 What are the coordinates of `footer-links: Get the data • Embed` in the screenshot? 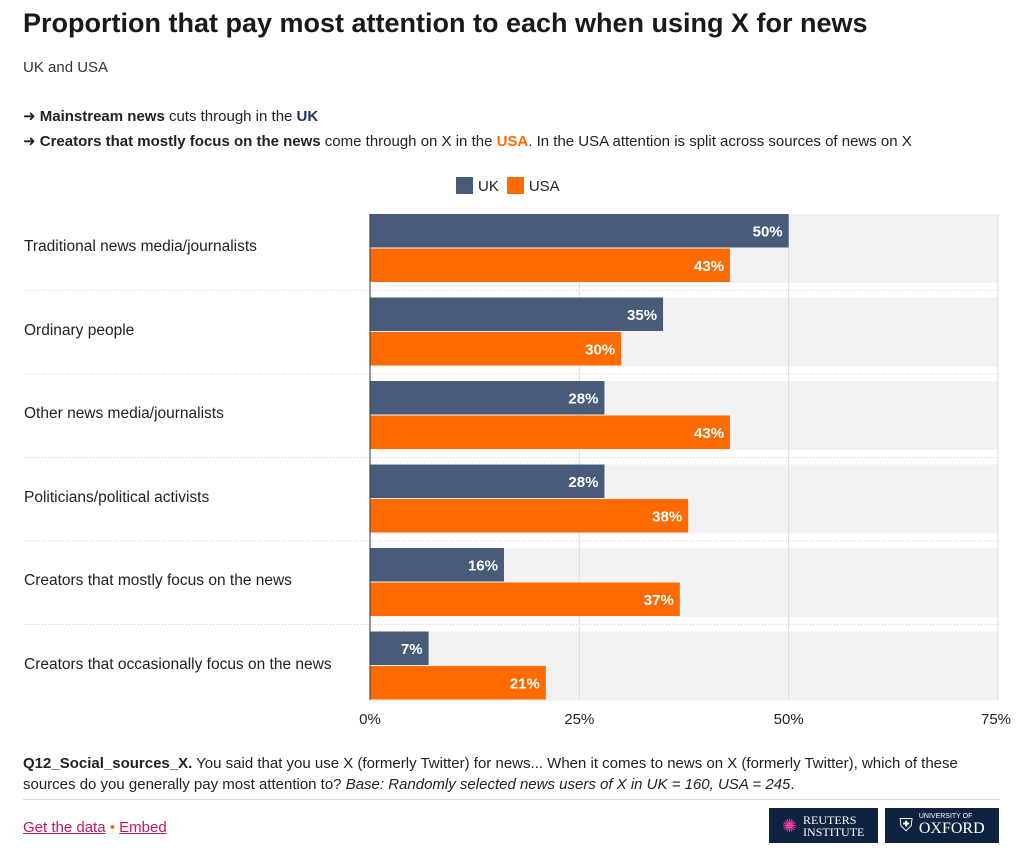 It's located at (95, 827).